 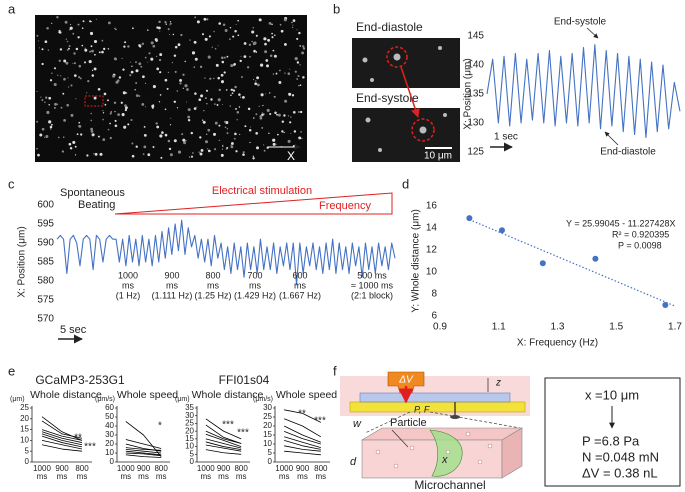 What do you see at coordinates (406, 380) in the screenshot?
I see `diagram-label: ΔV` at bounding box center [406, 380].